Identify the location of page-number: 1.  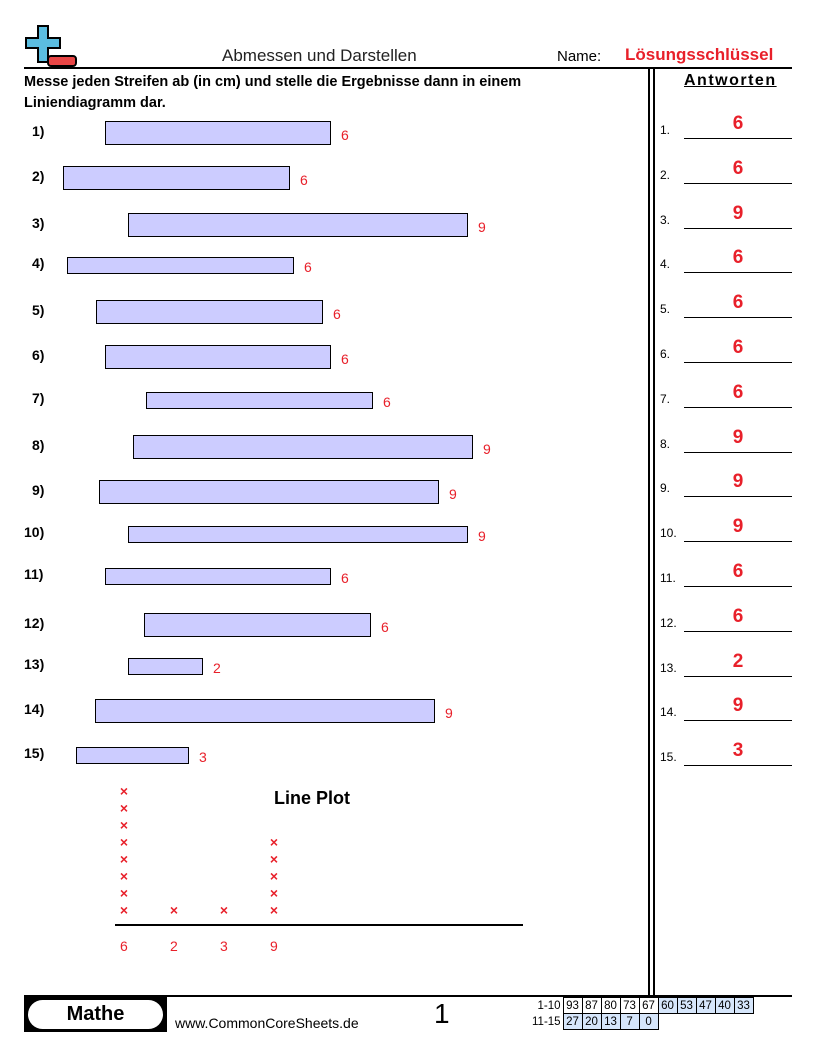
(442, 1013).